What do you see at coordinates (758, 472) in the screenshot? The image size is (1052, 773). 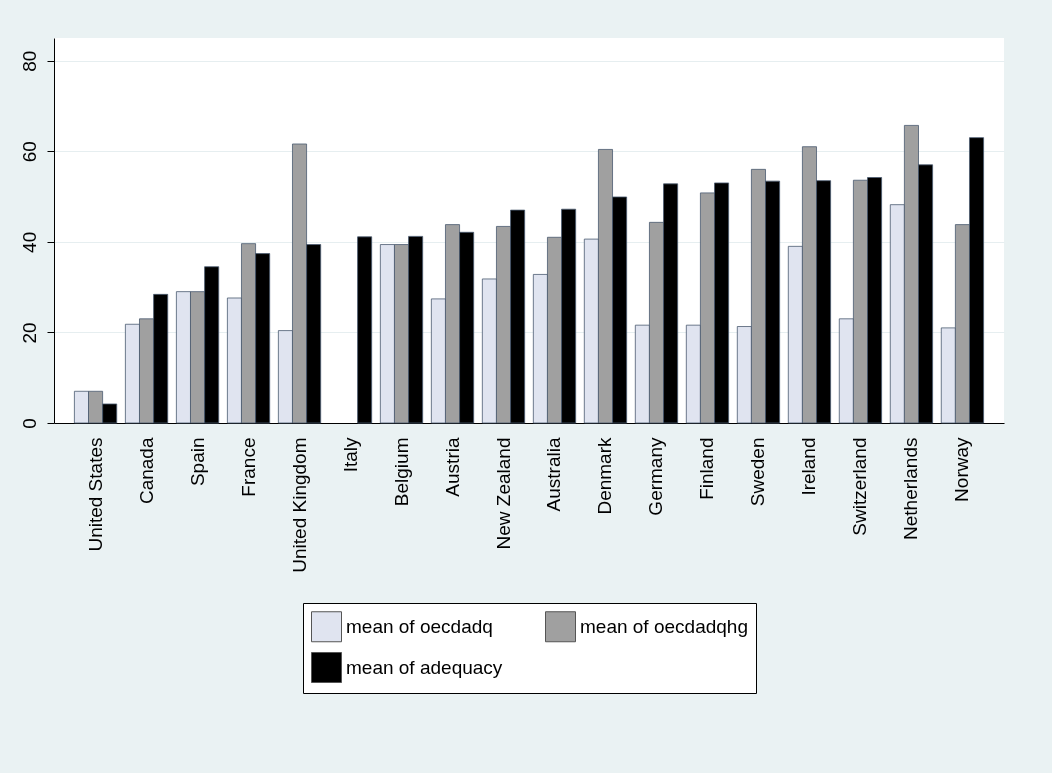 I see `x-tick-label: Sweden` at bounding box center [758, 472].